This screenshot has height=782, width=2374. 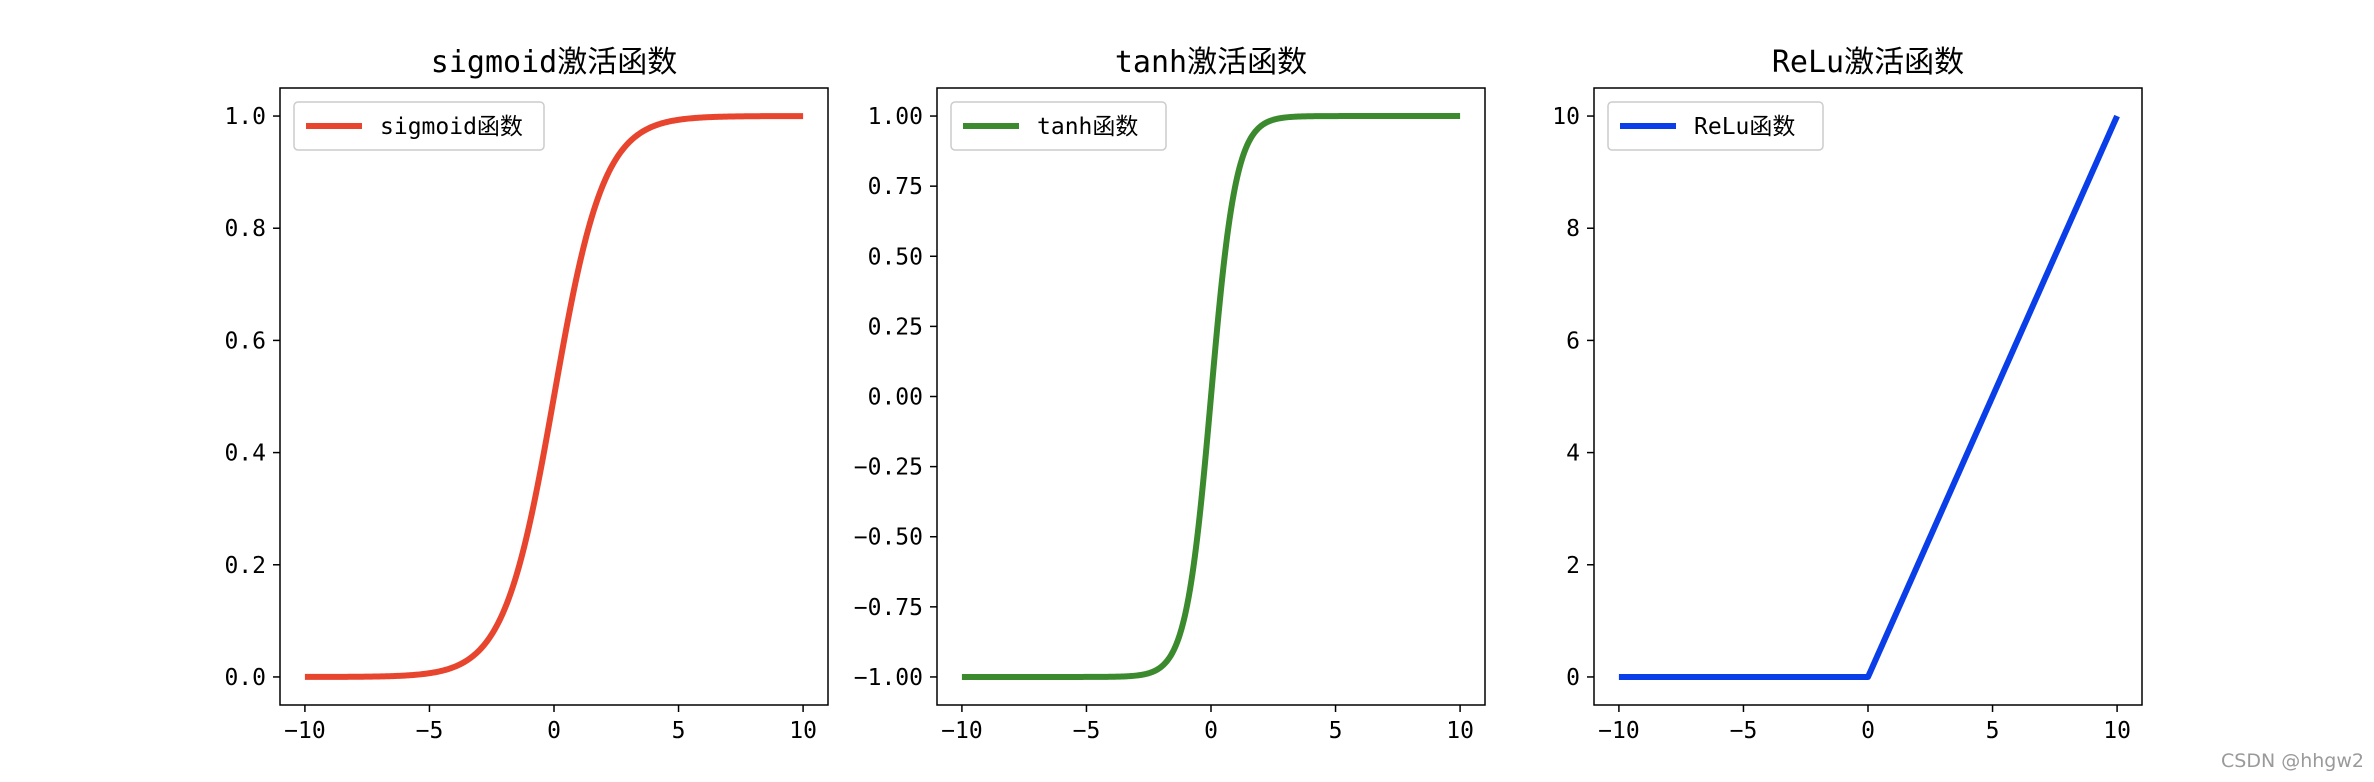 I want to click on y-tick-label: 1.00, so click(x=895, y=117).